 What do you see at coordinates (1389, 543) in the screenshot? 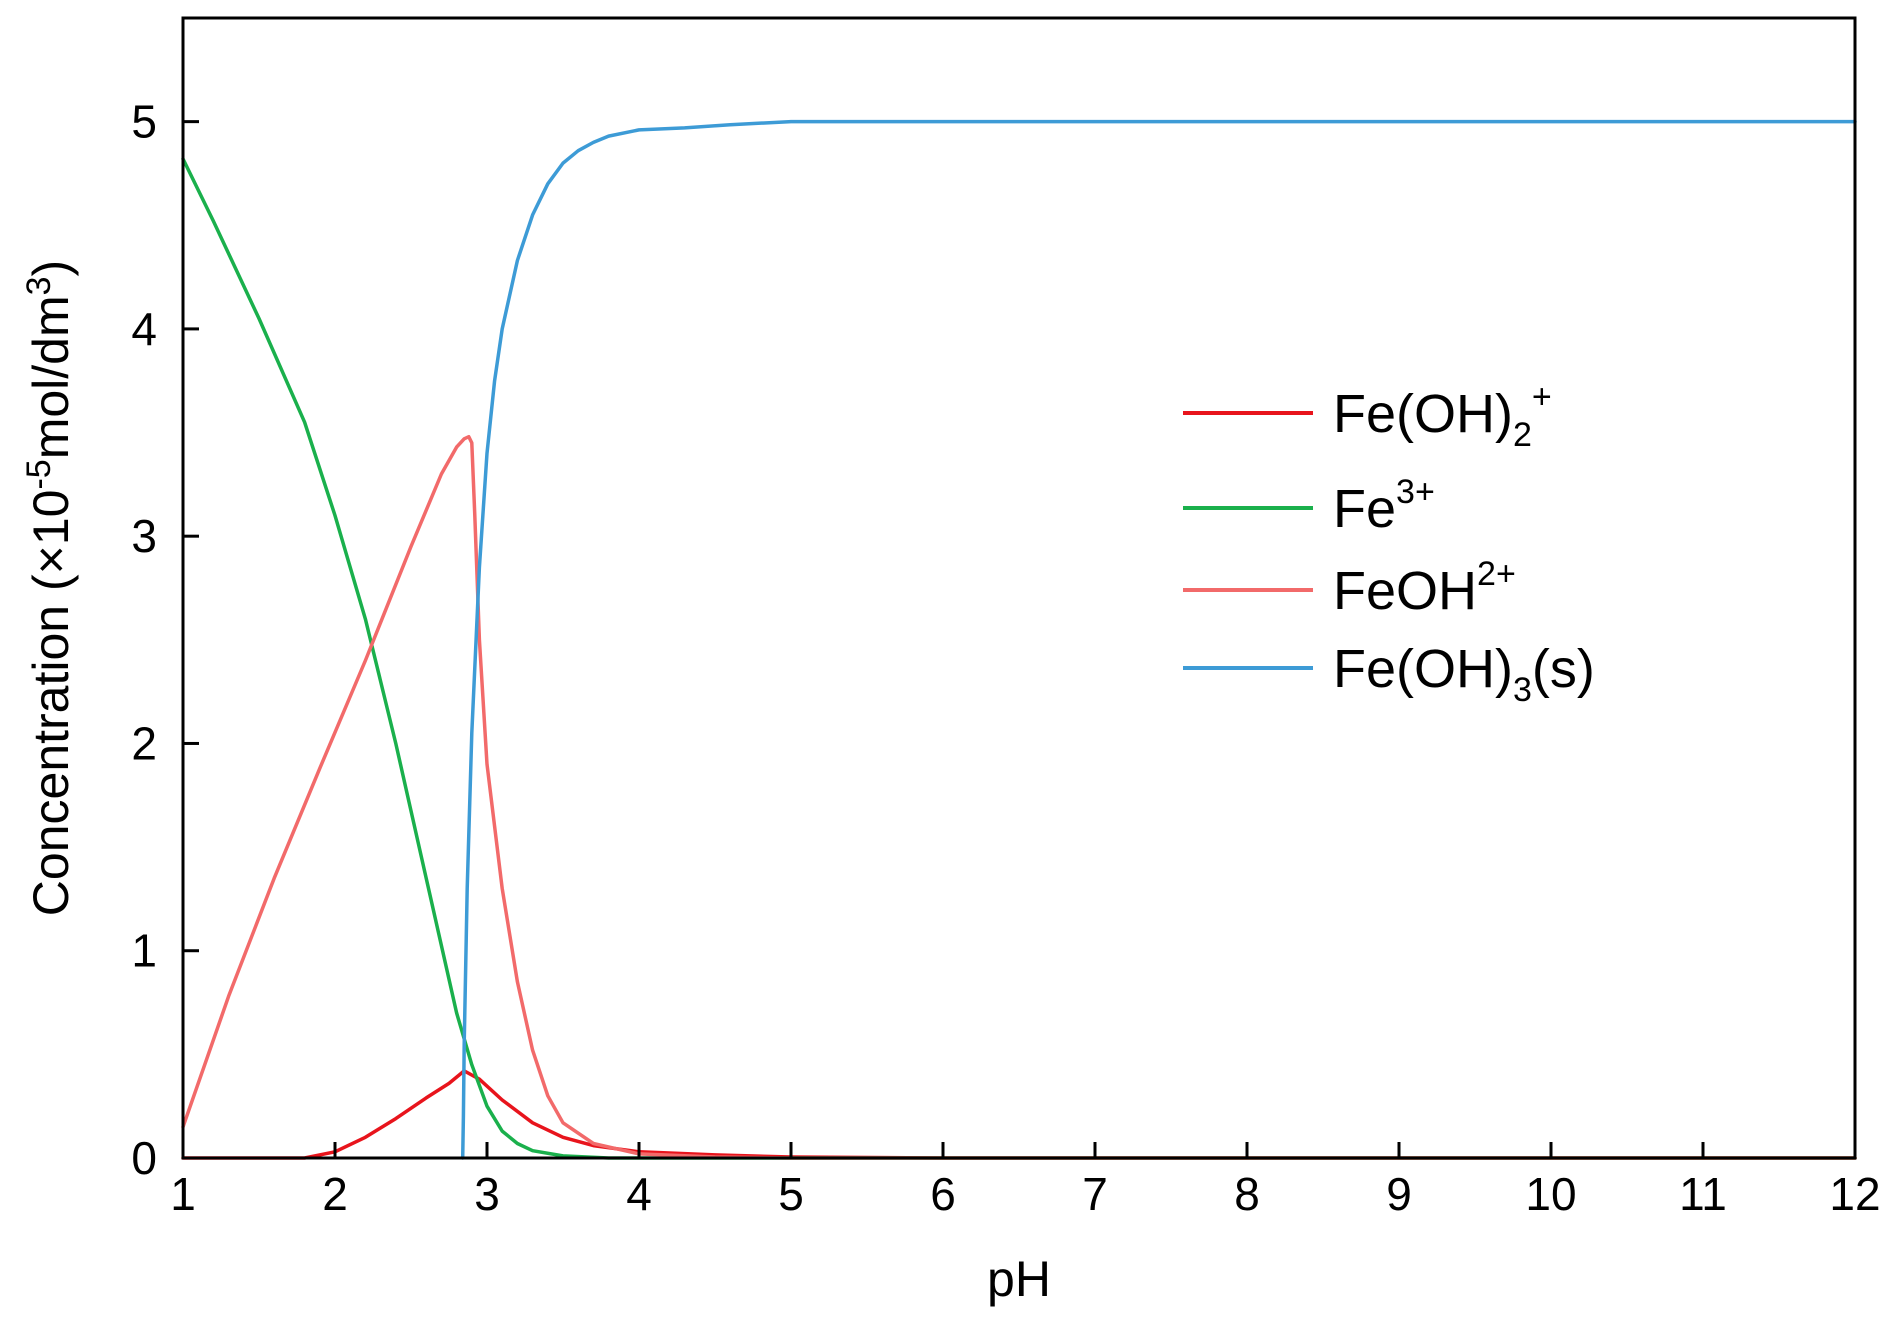
I see `legend: Fe(OH)2+ Fe3+ FeOH2+ Fe(OH)3(s)` at bounding box center [1389, 543].